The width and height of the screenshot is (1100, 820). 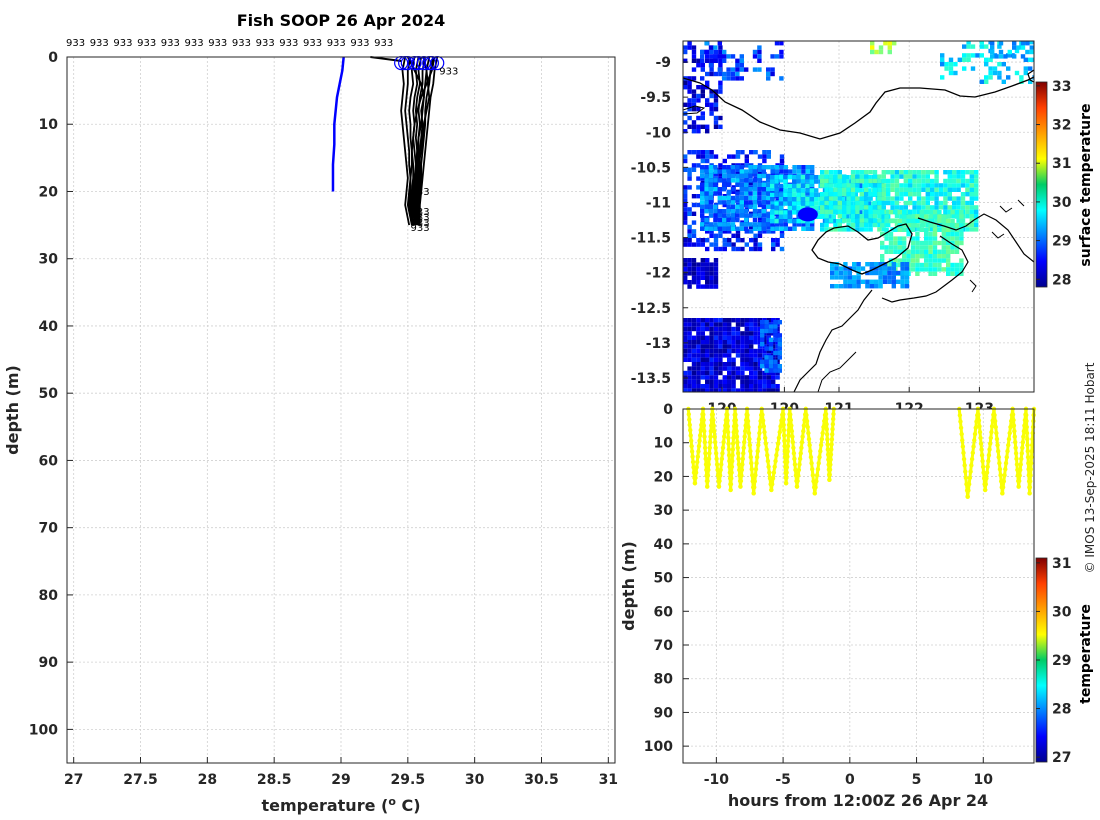 What do you see at coordinates (194, 43) in the screenshot?
I see `profile-top-label: 933` at bounding box center [194, 43].